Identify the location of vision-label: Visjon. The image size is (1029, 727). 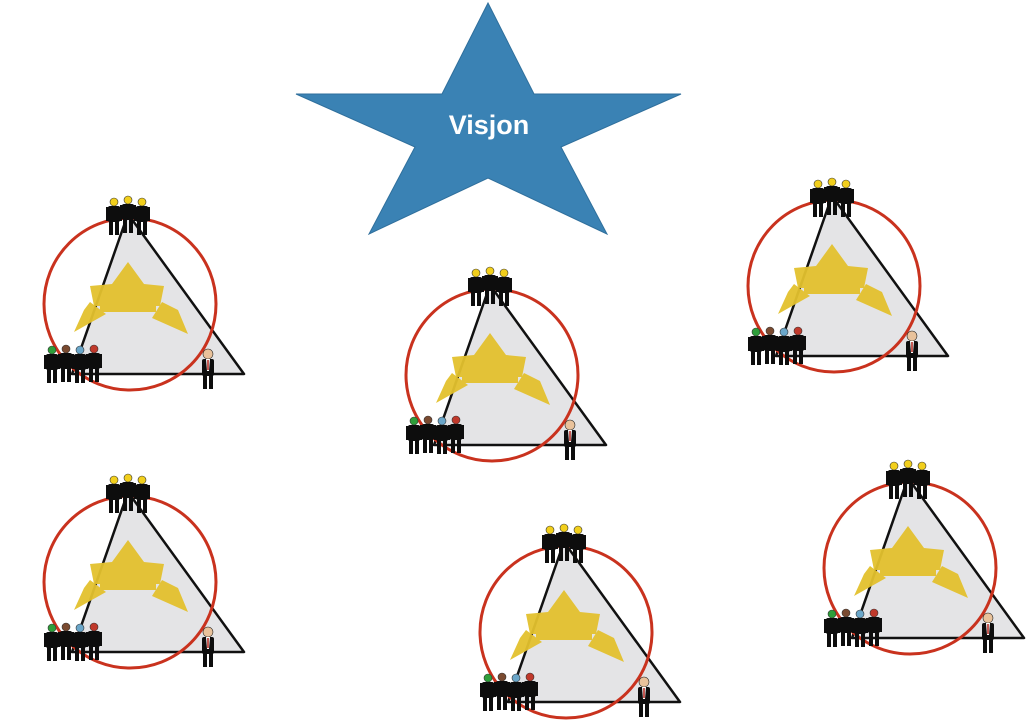
(489, 125).